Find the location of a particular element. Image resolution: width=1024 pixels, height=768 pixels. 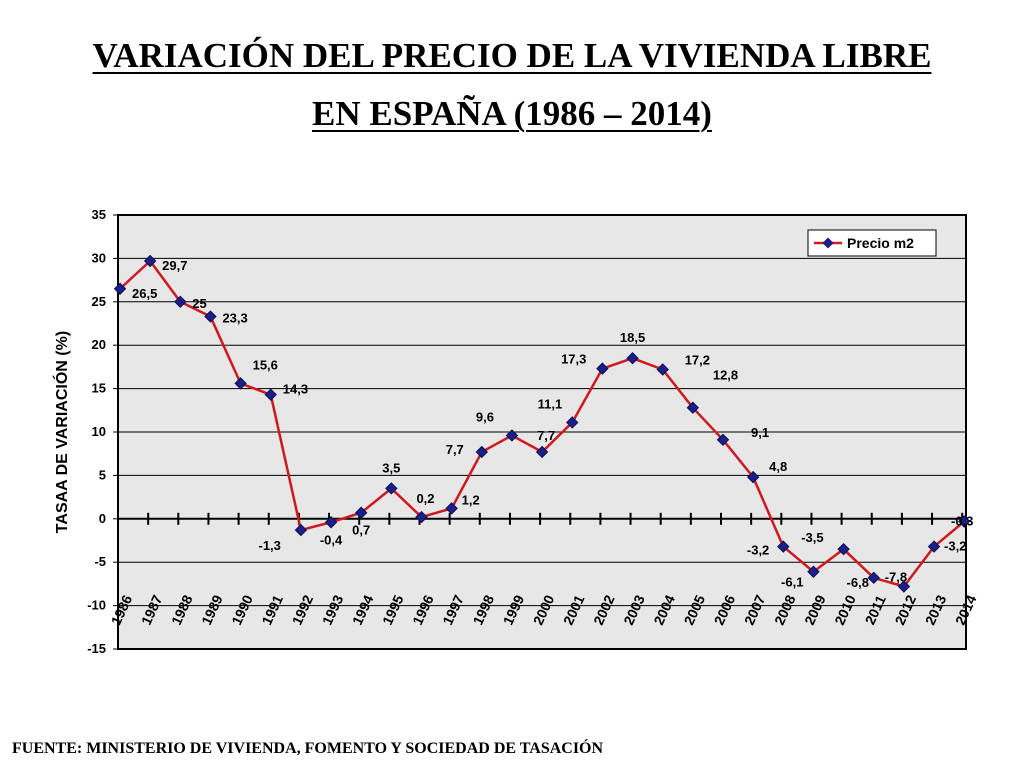

legend-label: Precio m2 is located at coordinates (880, 243).